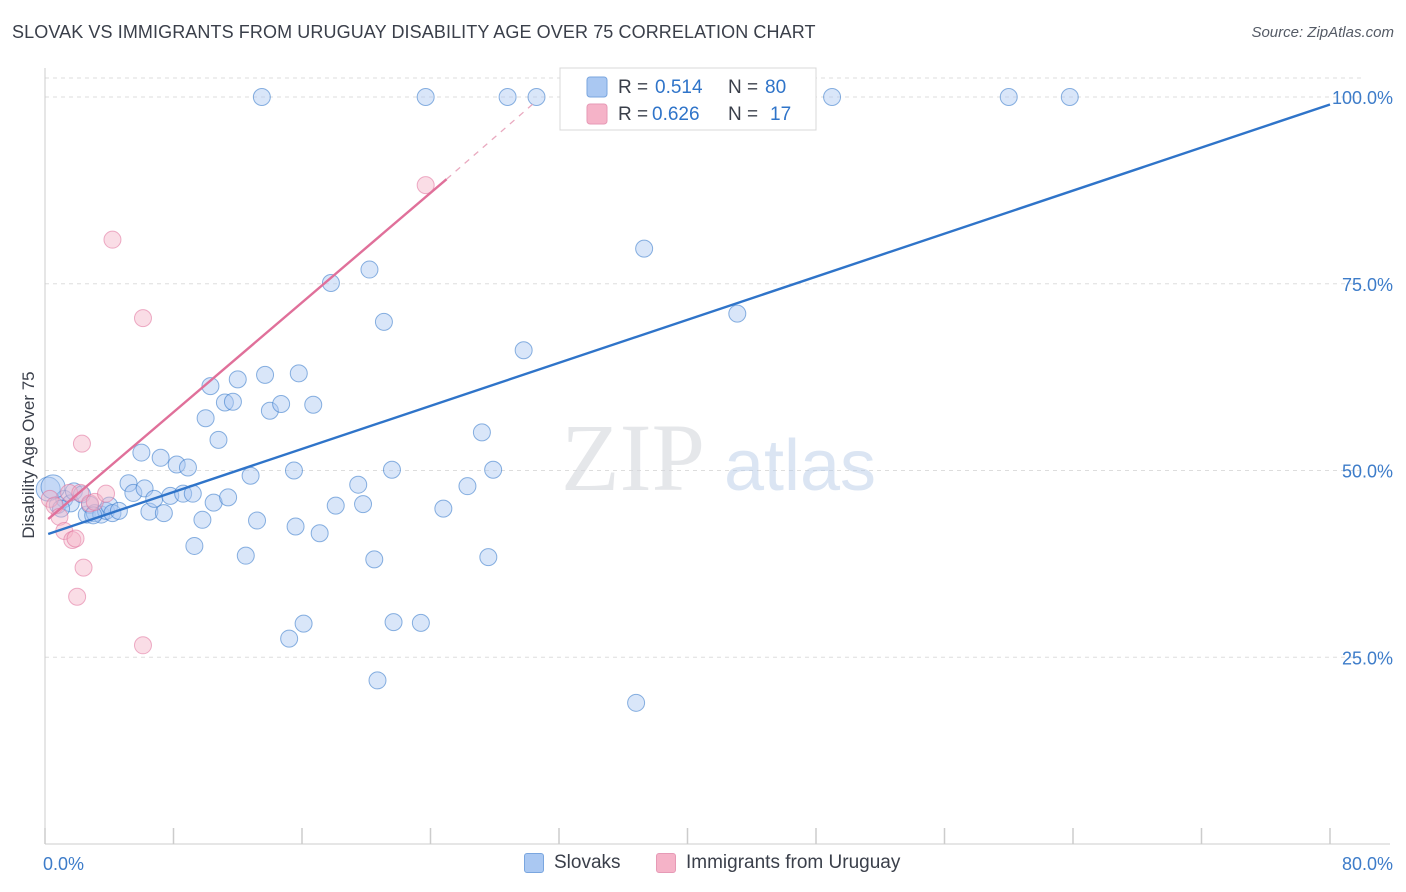 The width and height of the screenshot is (1406, 892). I want to click on legend-top: R = 0.514 N = 80 R = 0.626 N = 17, so click(688, 99).